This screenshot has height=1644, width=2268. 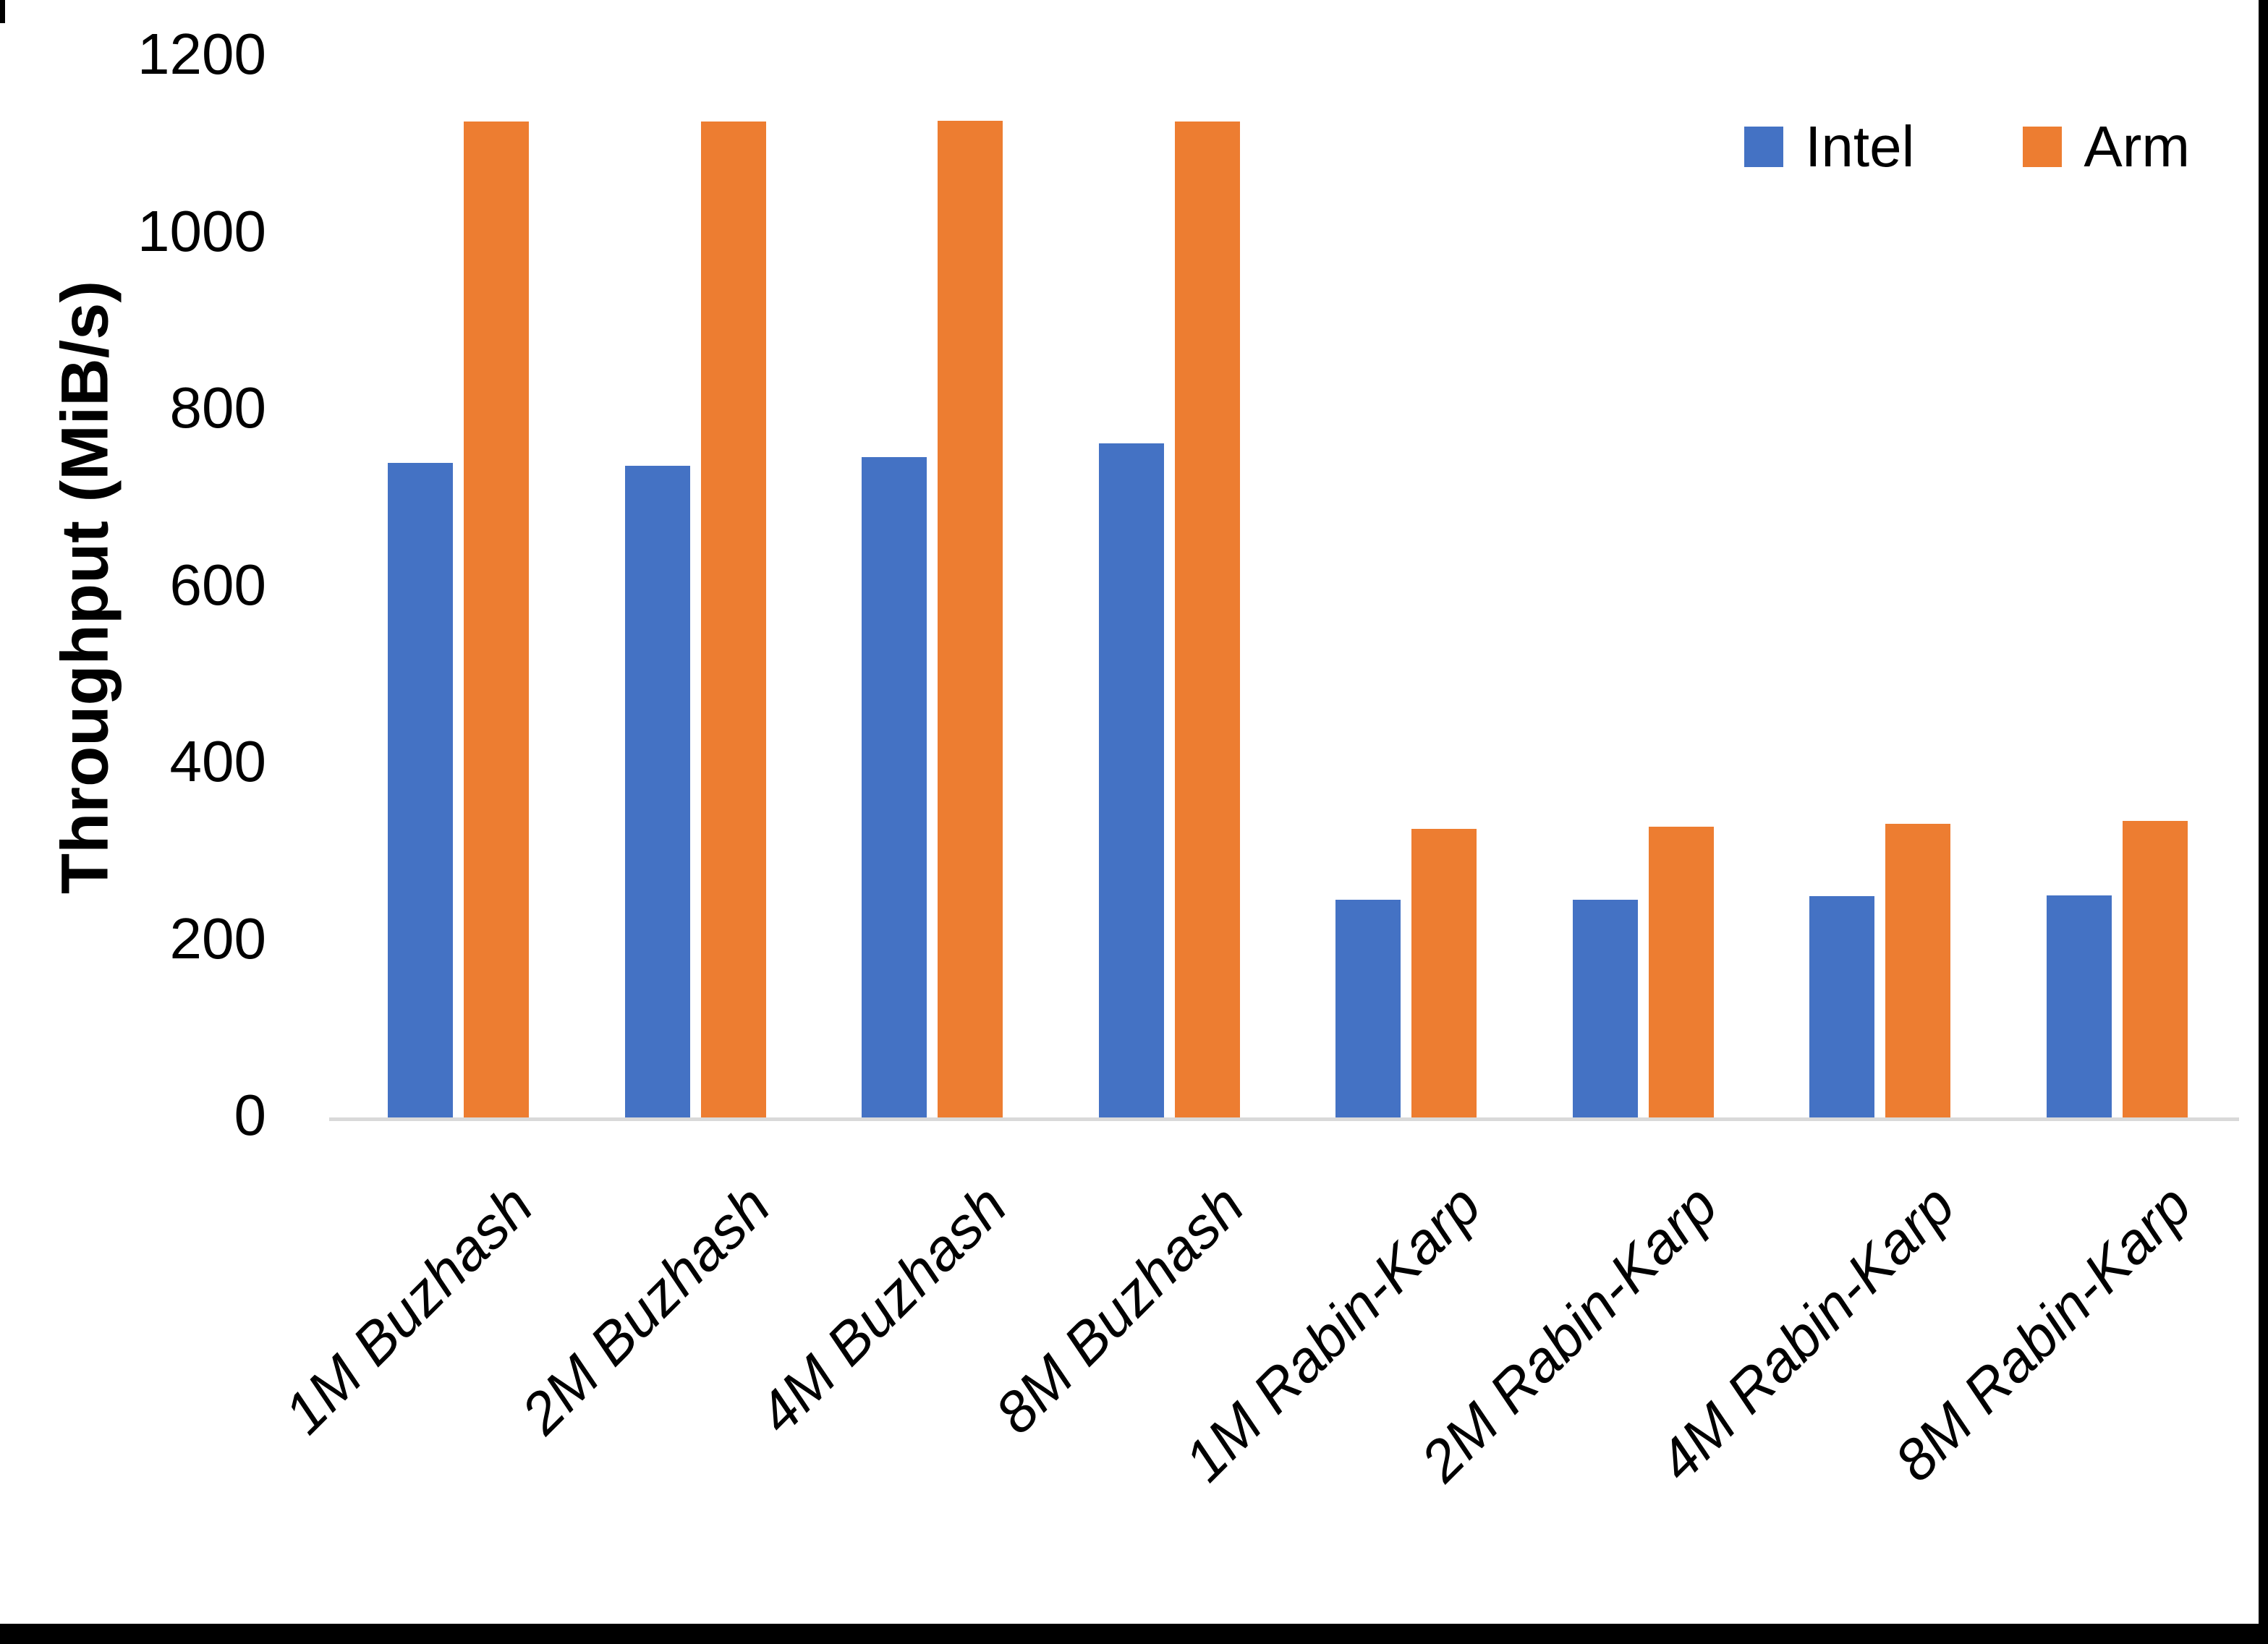 I want to click on legend: Intel Arm, so click(x=1967, y=147).